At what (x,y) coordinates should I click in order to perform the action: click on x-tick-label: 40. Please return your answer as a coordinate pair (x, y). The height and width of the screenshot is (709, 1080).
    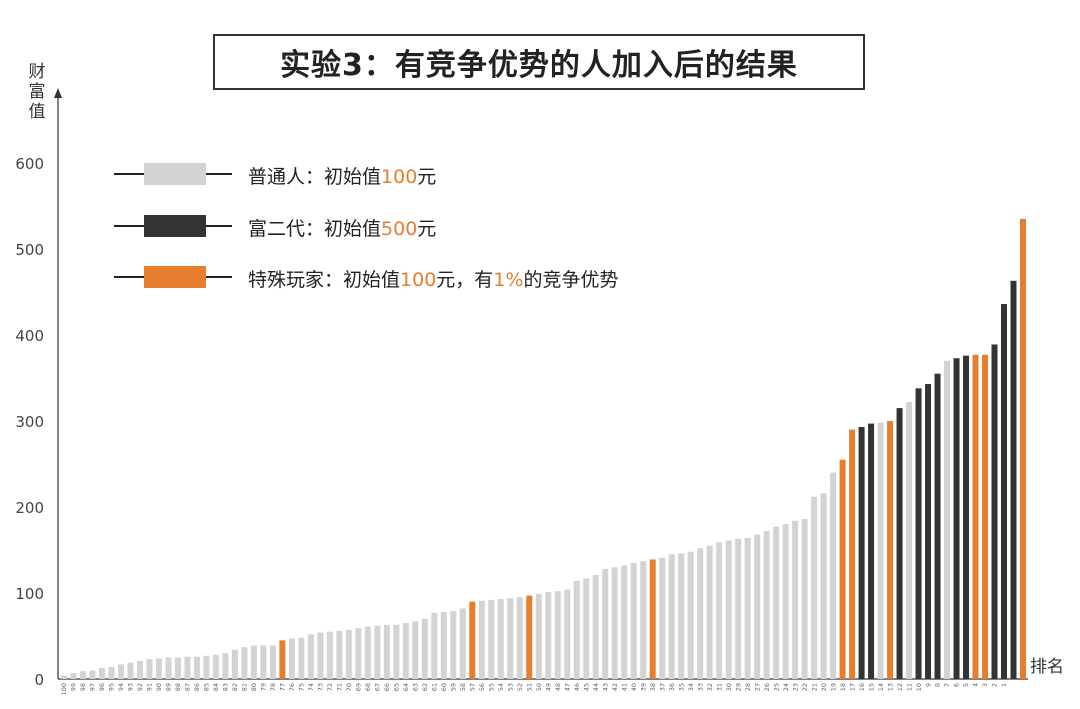
    Looking at the image, I should click on (634, 687).